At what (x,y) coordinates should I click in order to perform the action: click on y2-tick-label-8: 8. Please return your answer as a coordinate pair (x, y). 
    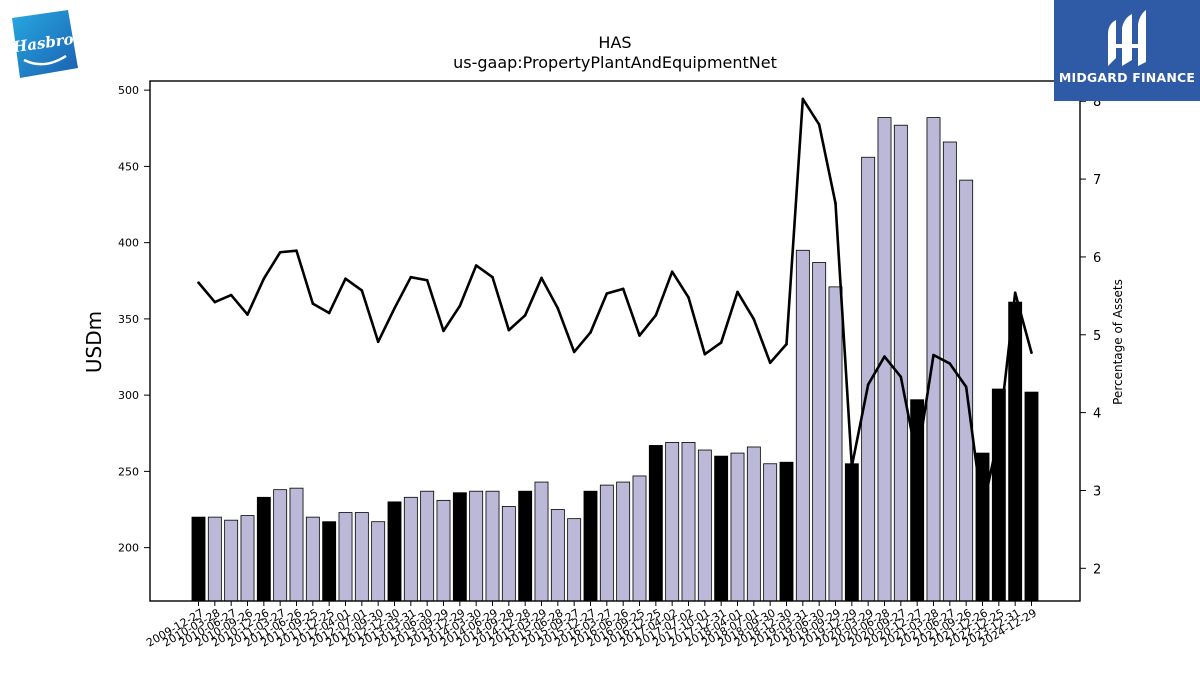
    Looking at the image, I should click on (1097, 102).